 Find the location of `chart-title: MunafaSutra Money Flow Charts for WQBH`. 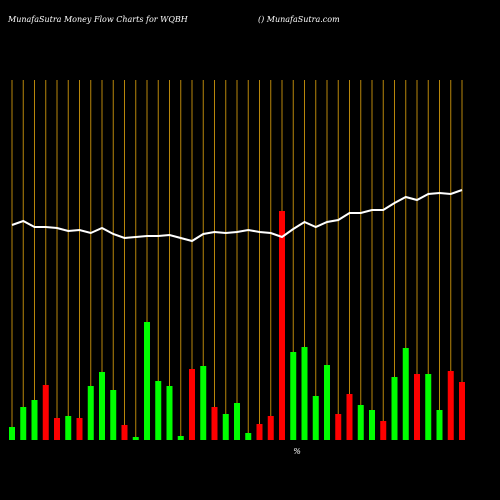

chart-title: MunafaSutra Money Flow Charts for WQBH is located at coordinates (98, 19).